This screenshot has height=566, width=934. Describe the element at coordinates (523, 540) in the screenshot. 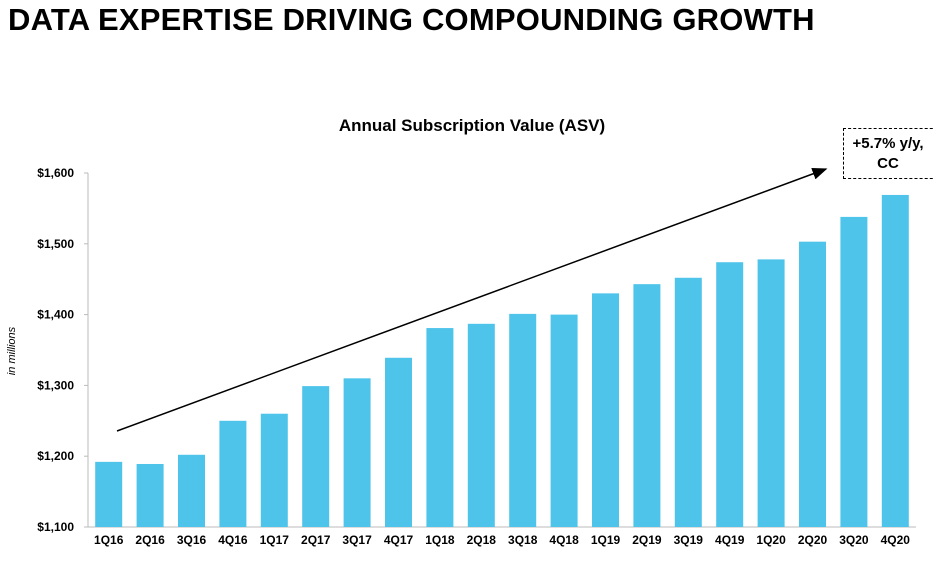

I see `x-tick-label: 3Q18` at that location.